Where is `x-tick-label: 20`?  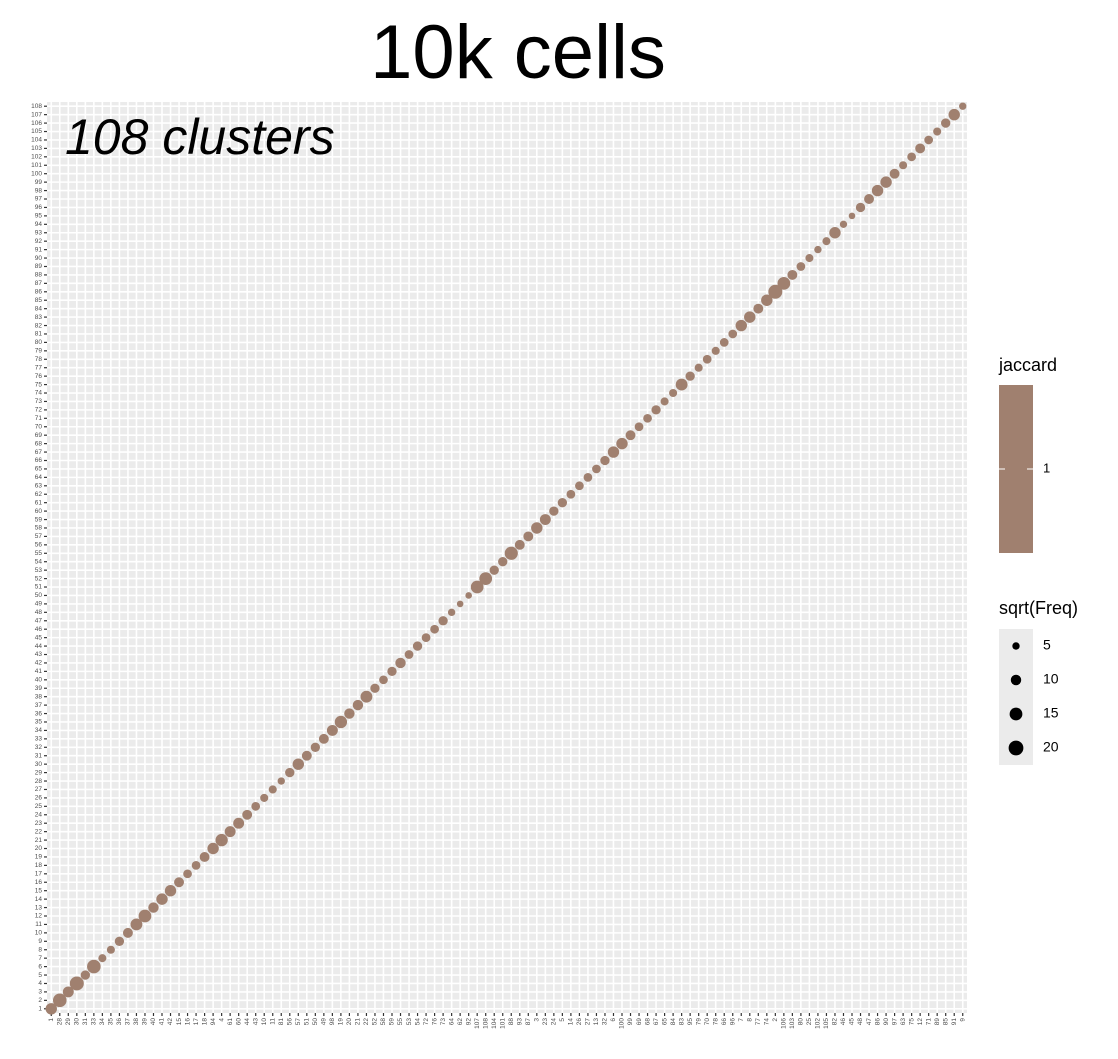
x-tick-label: 20 is located at coordinates (349, 1022).